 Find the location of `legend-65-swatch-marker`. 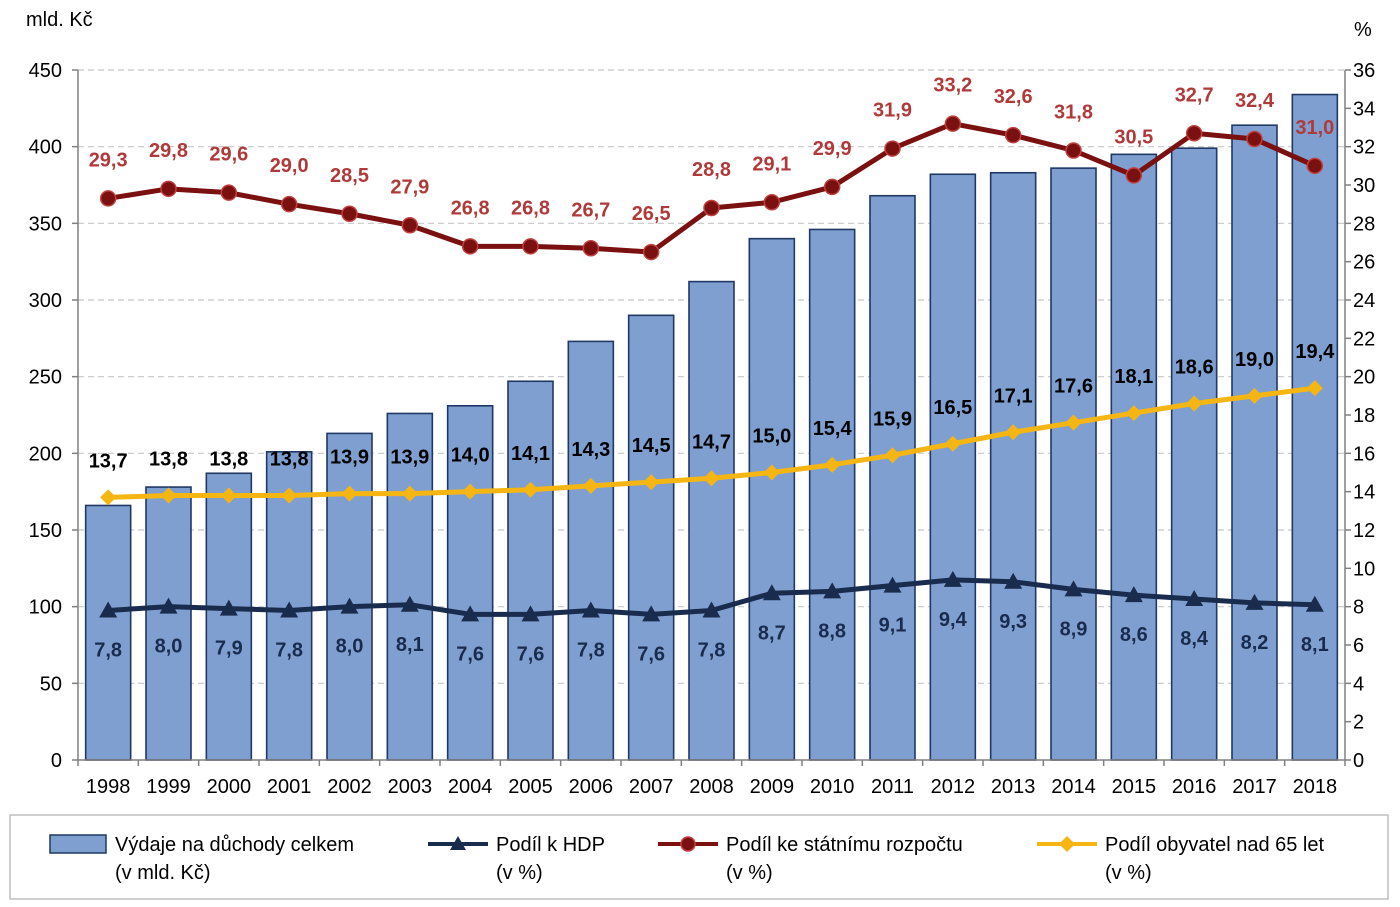

legend-65-swatch-marker is located at coordinates (1067, 844).